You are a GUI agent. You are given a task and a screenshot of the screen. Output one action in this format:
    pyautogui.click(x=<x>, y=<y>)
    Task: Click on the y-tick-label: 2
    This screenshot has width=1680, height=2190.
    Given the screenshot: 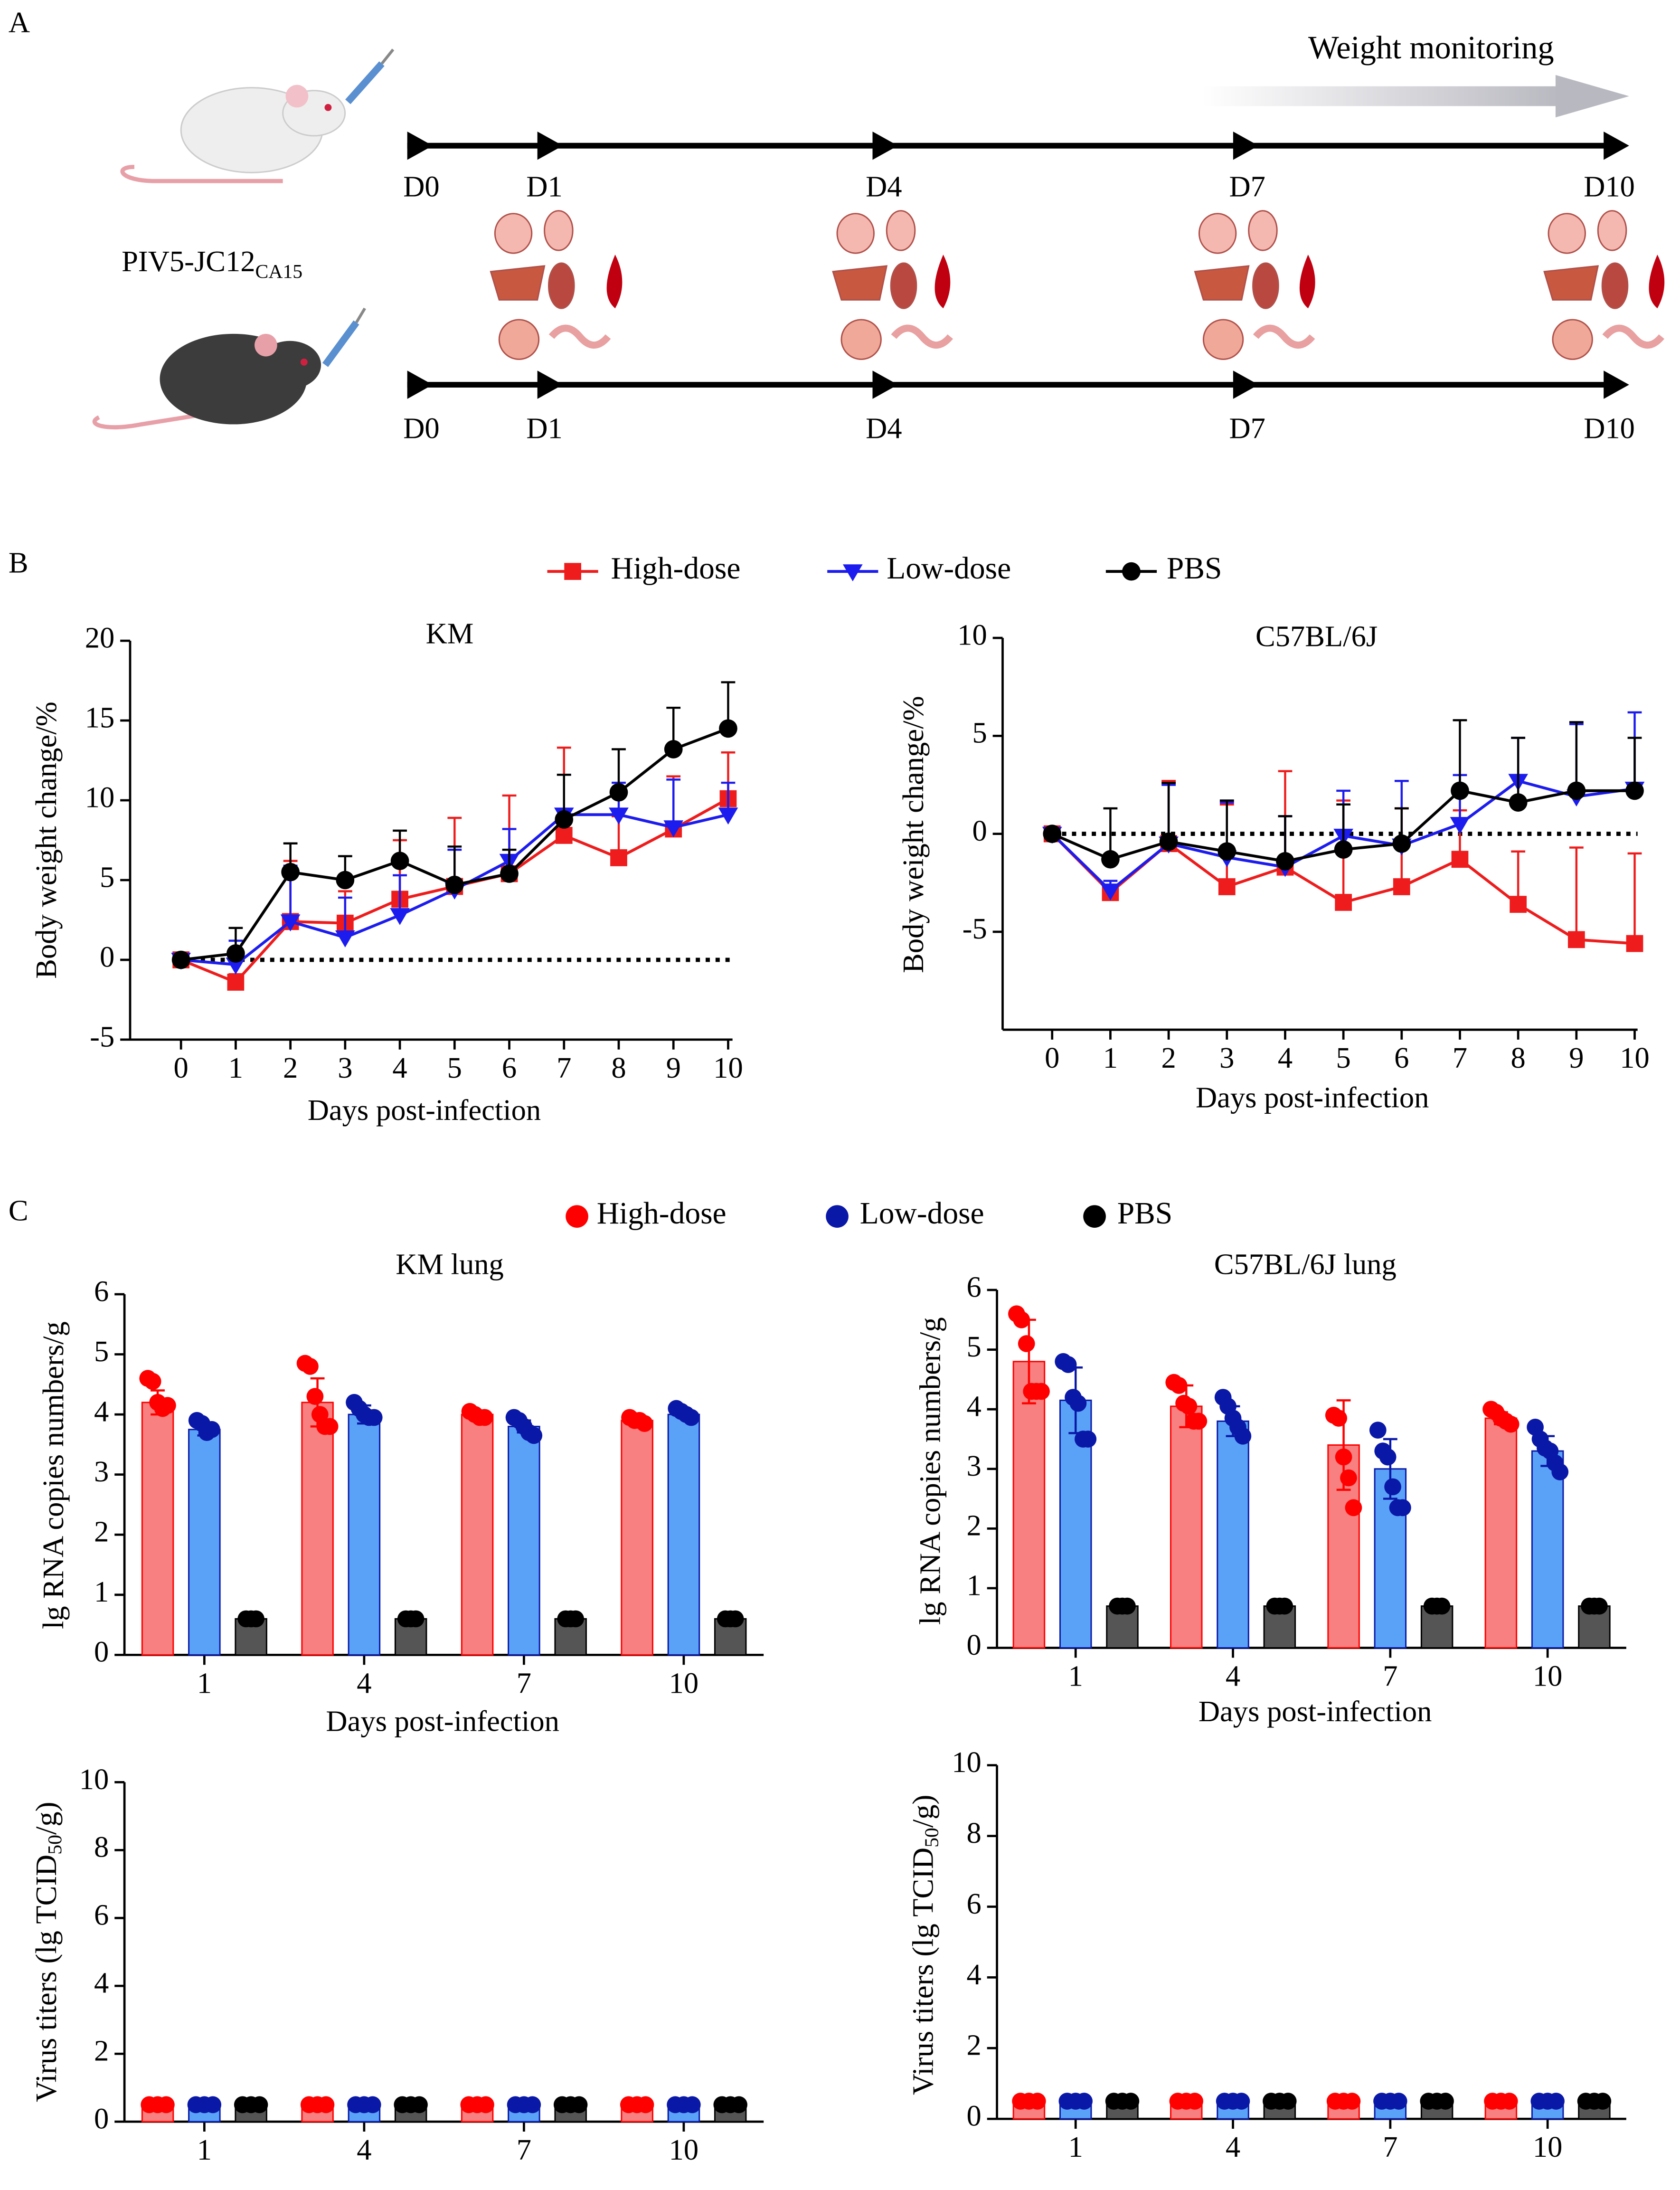 What is the action you would take?
    pyautogui.click(x=974, y=1525)
    